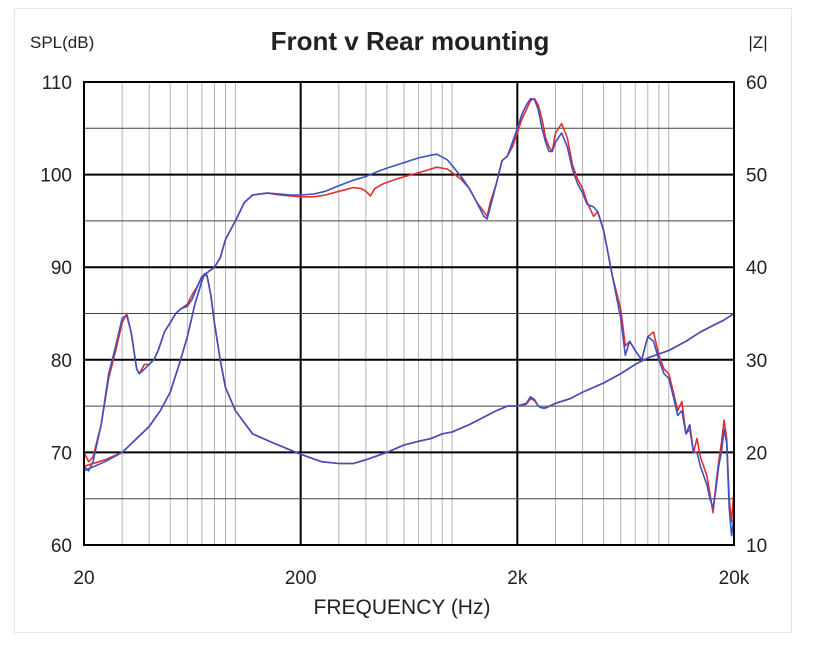  I want to click on x-axis-label: FREQUENCY (Hz), so click(402, 607).